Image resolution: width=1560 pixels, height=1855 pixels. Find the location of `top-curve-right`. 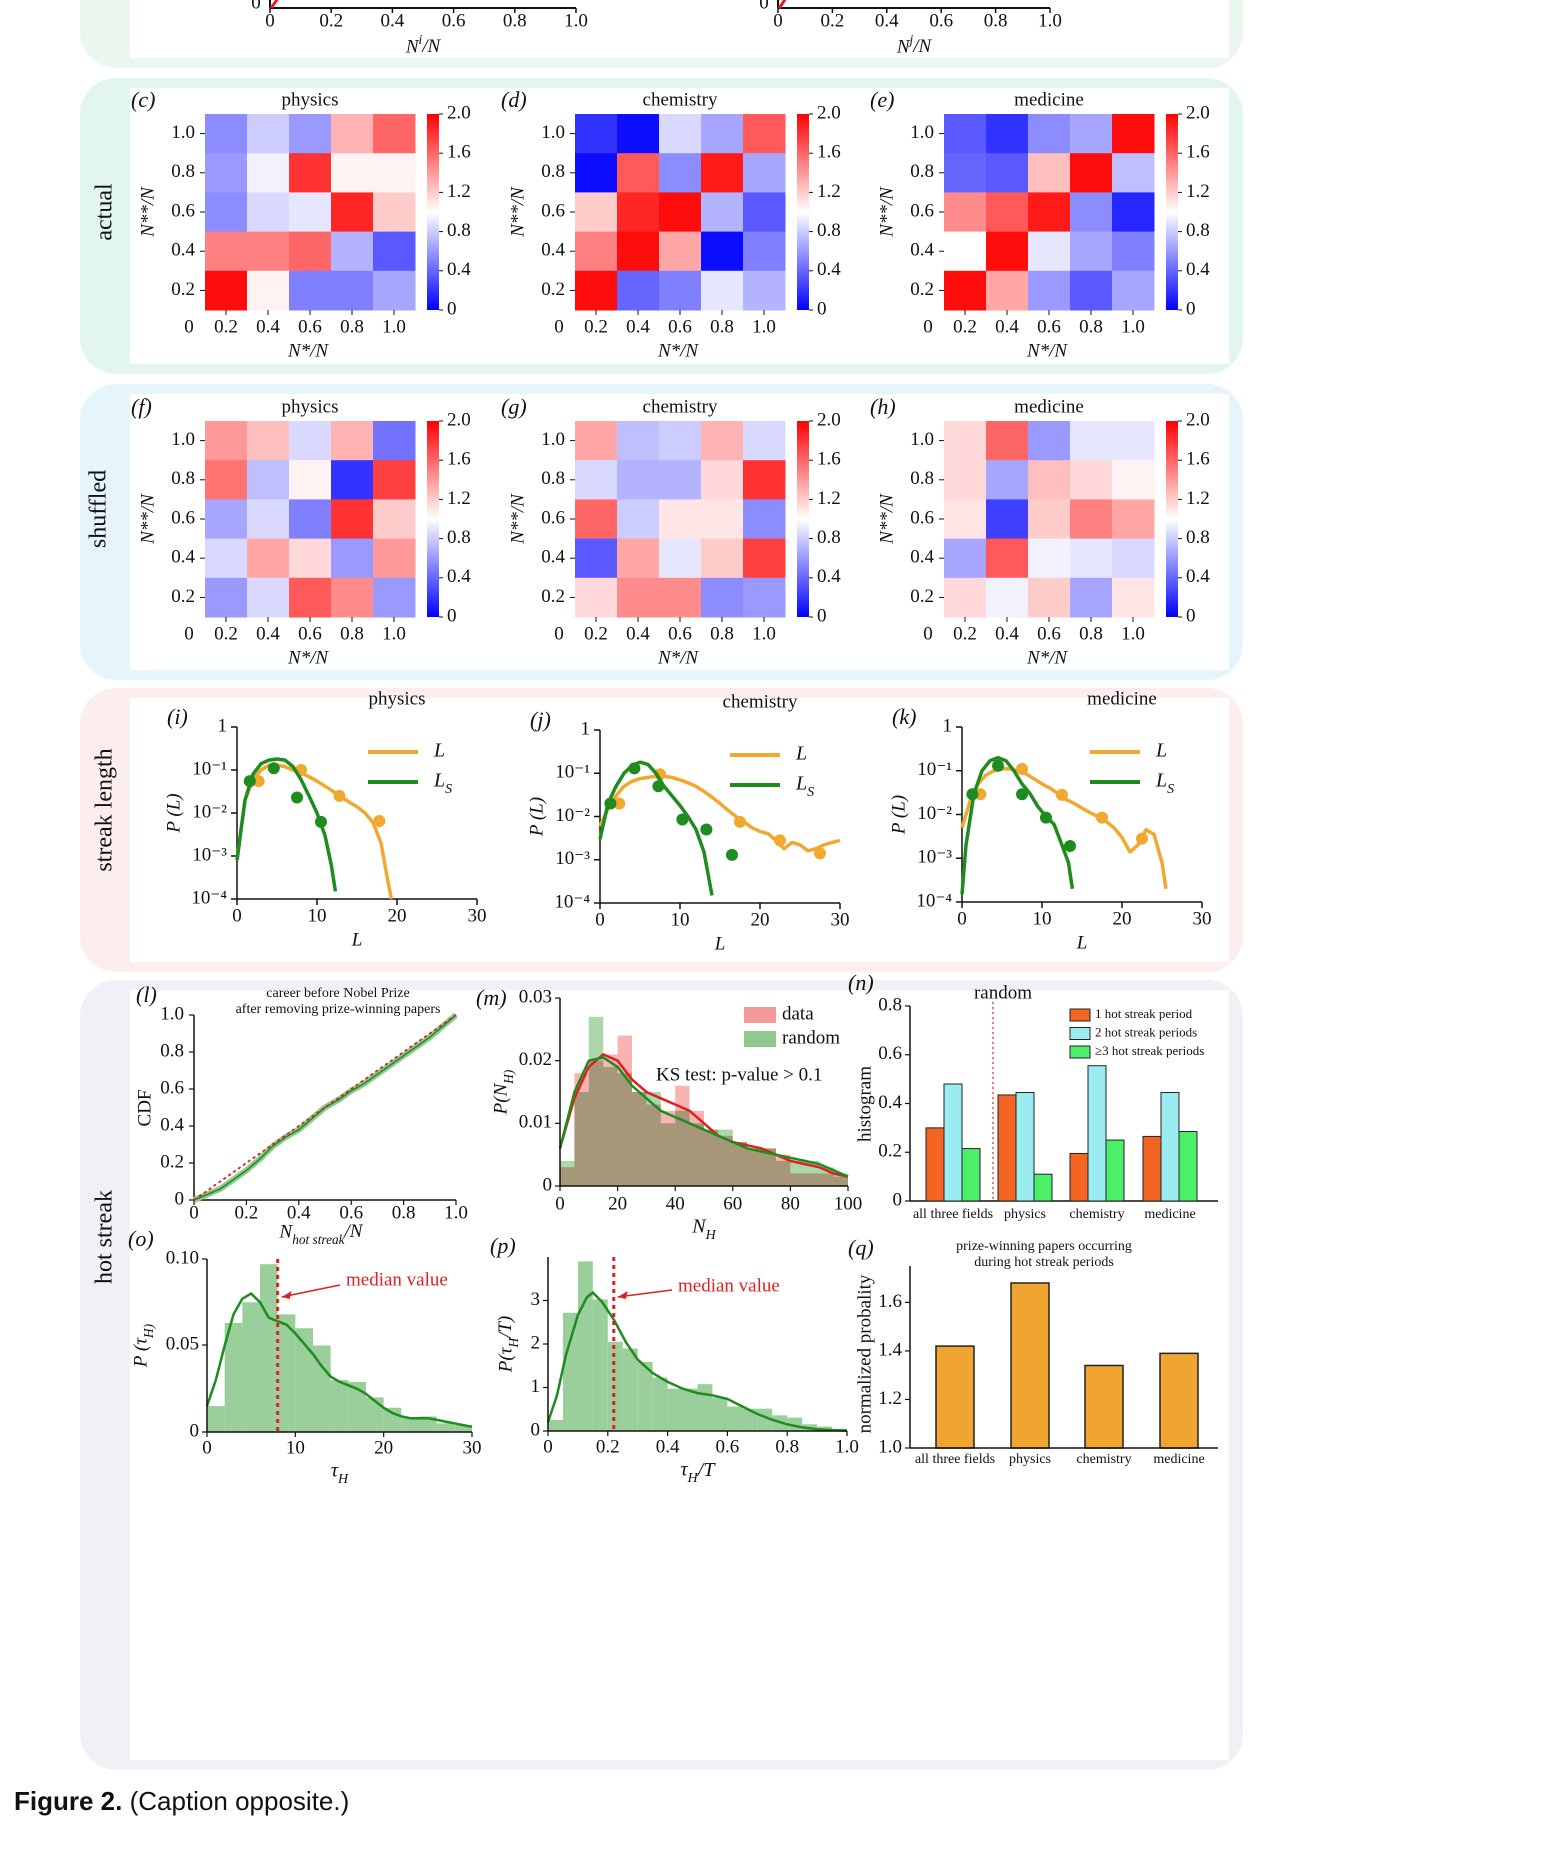

top-curve-right is located at coordinates (782, 4).